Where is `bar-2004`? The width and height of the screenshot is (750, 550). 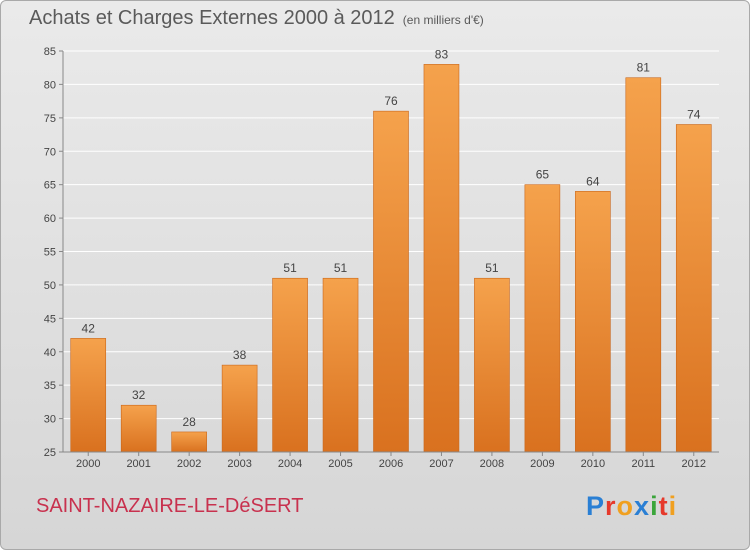
bar-2004 is located at coordinates (290, 365).